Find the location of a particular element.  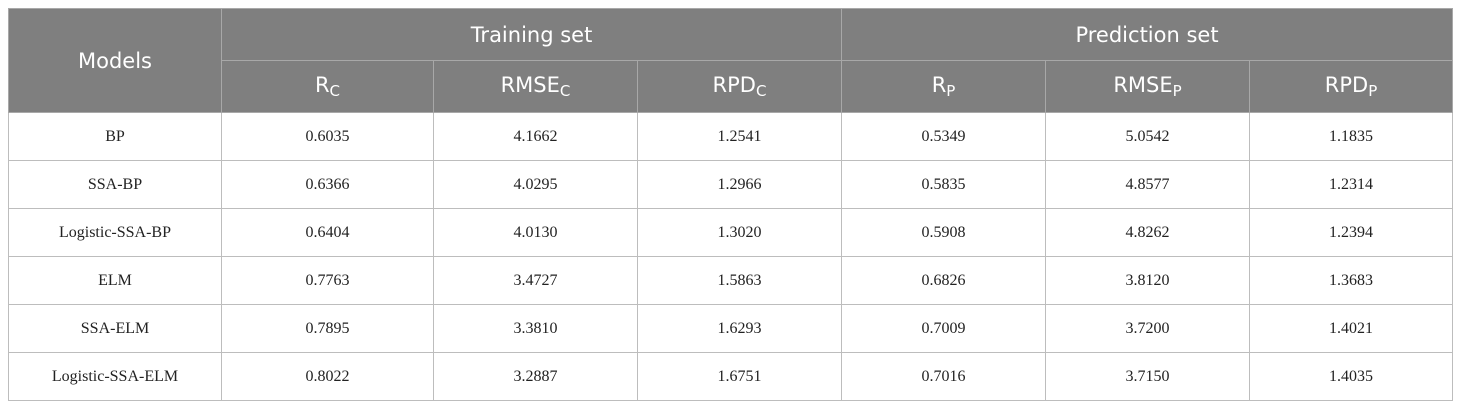

model-name: Logistic-SSA-ELM is located at coordinates (115, 376).